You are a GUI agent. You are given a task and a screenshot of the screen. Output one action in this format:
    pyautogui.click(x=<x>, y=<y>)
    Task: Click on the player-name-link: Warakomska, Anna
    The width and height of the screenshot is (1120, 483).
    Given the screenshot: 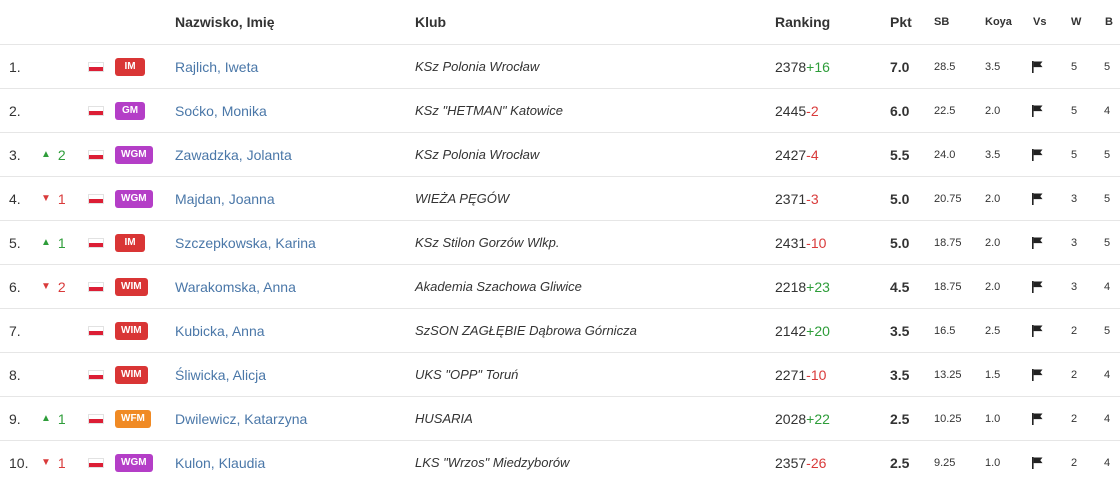 What is the action you would take?
    pyautogui.click(x=235, y=286)
    